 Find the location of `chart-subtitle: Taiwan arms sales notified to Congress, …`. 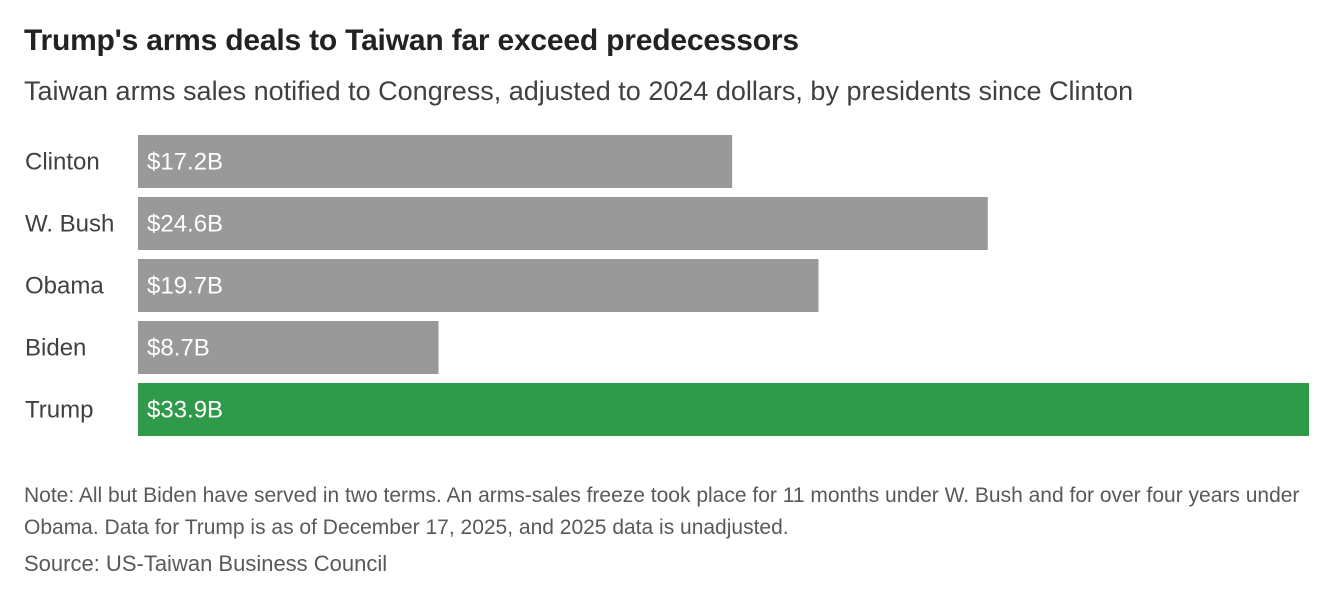

chart-subtitle: Taiwan arms sales notified to Congress, … is located at coordinates (579, 91).